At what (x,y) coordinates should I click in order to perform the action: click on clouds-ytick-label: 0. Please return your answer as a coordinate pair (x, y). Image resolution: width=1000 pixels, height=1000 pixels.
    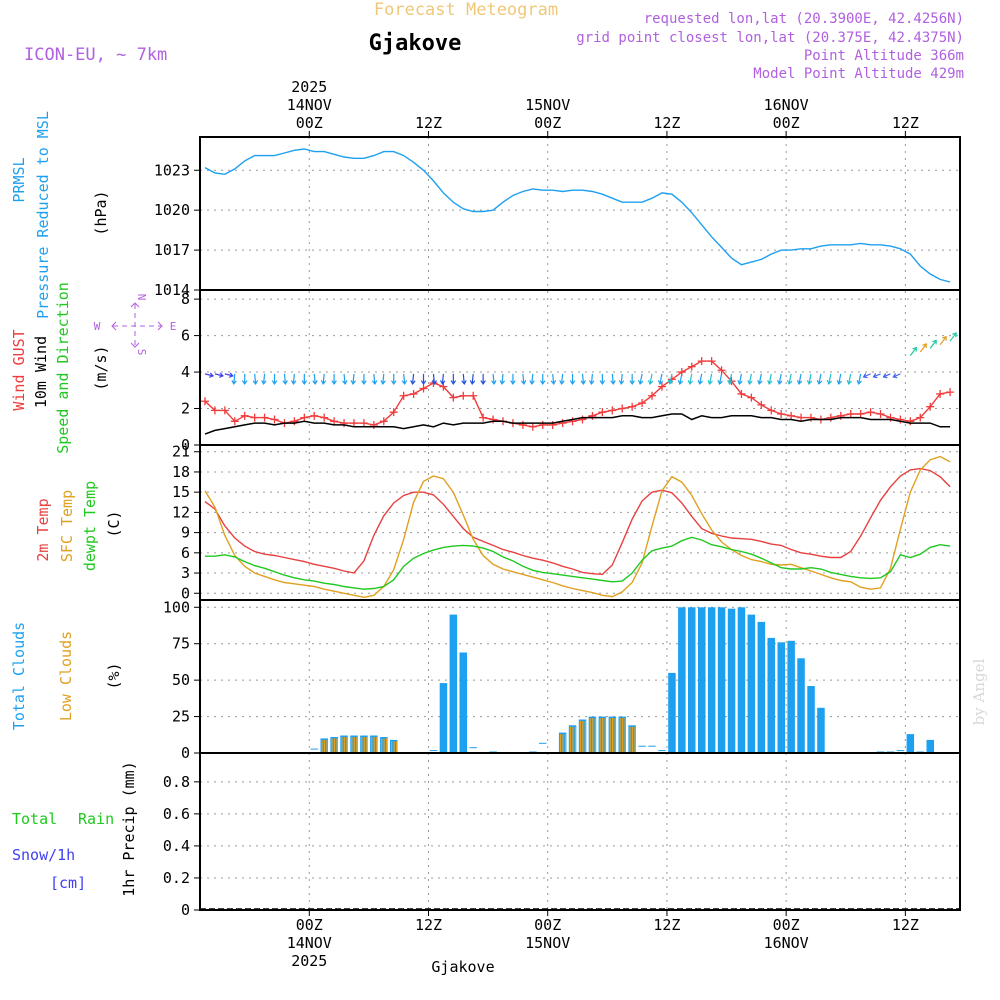
    Looking at the image, I should click on (185, 753).